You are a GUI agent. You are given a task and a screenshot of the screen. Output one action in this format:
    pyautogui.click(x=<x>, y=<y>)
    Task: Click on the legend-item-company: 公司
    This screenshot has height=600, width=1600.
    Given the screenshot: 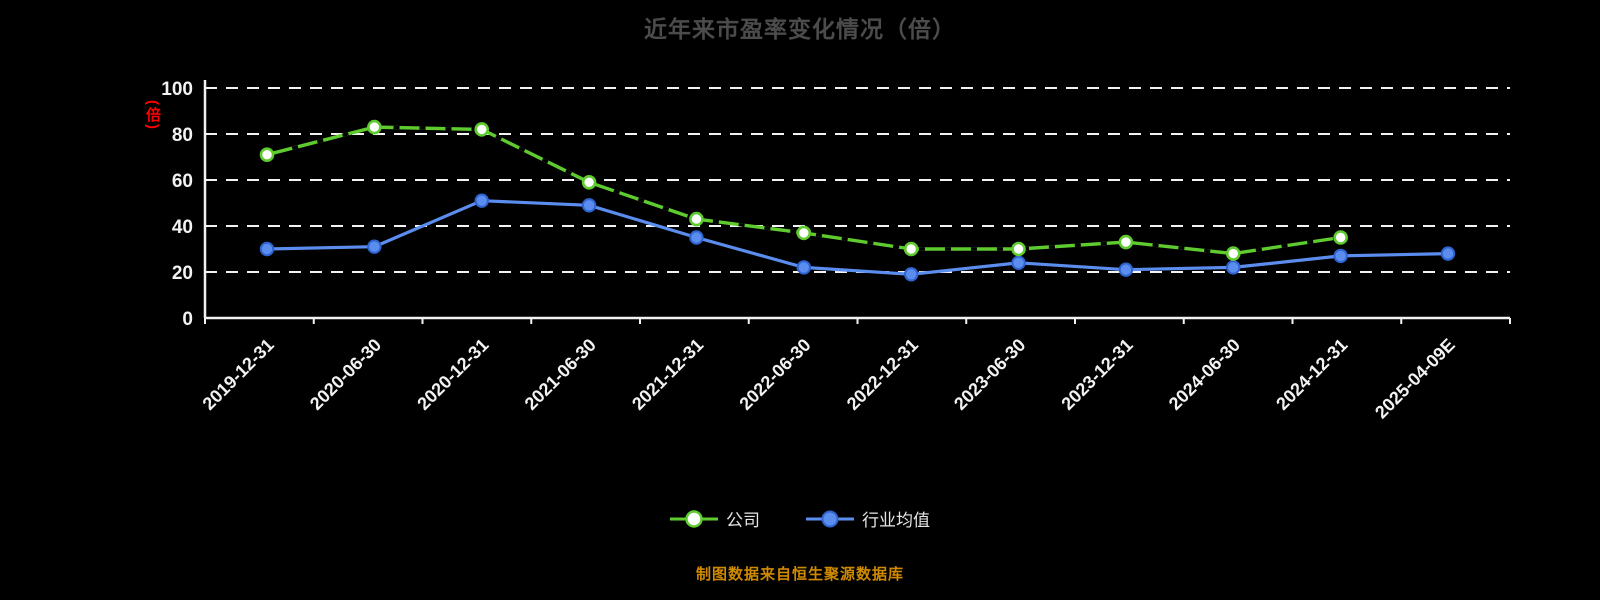 What is the action you would take?
    pyautogui.click(x=715, y=518)
    